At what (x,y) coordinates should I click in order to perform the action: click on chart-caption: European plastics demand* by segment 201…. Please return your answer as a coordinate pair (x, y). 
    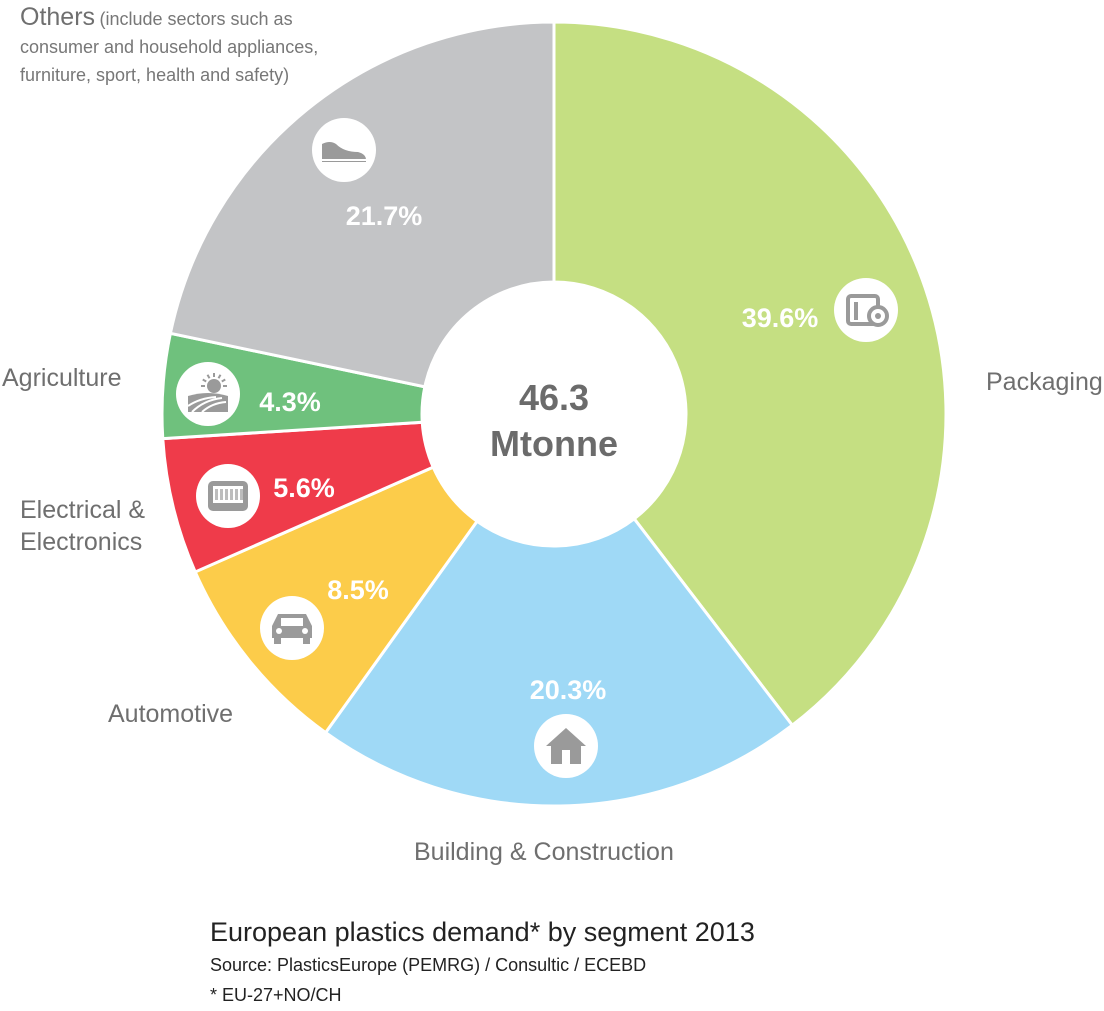
    Looking at the image, I should click on (482, 962).